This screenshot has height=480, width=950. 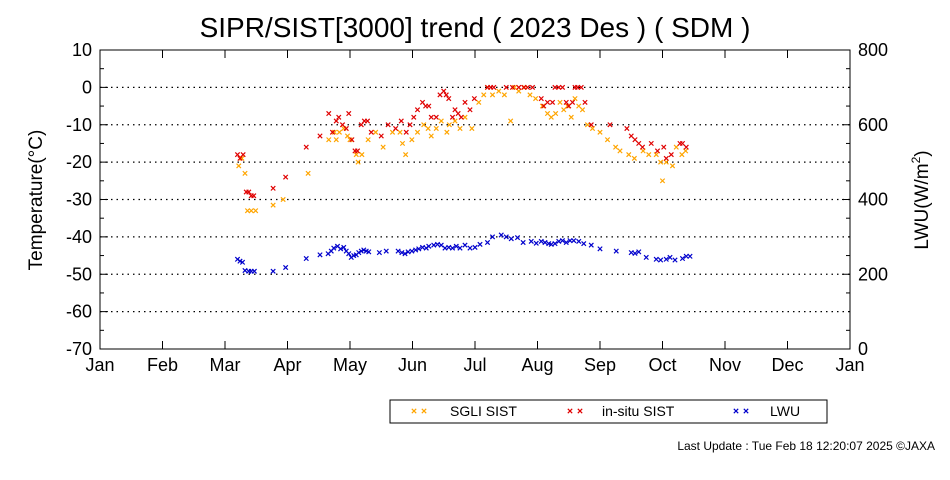 I want to click on x-tick-label: Feb, so click(x=162, y=365).